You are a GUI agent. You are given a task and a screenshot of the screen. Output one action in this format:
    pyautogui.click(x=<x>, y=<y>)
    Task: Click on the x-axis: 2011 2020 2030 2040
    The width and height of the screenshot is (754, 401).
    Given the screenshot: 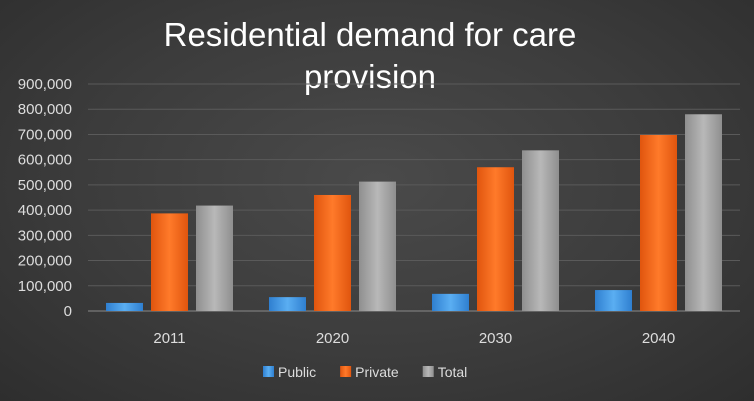 What is the action you would take?
    pyautogui.click(x=414, y=338)
    